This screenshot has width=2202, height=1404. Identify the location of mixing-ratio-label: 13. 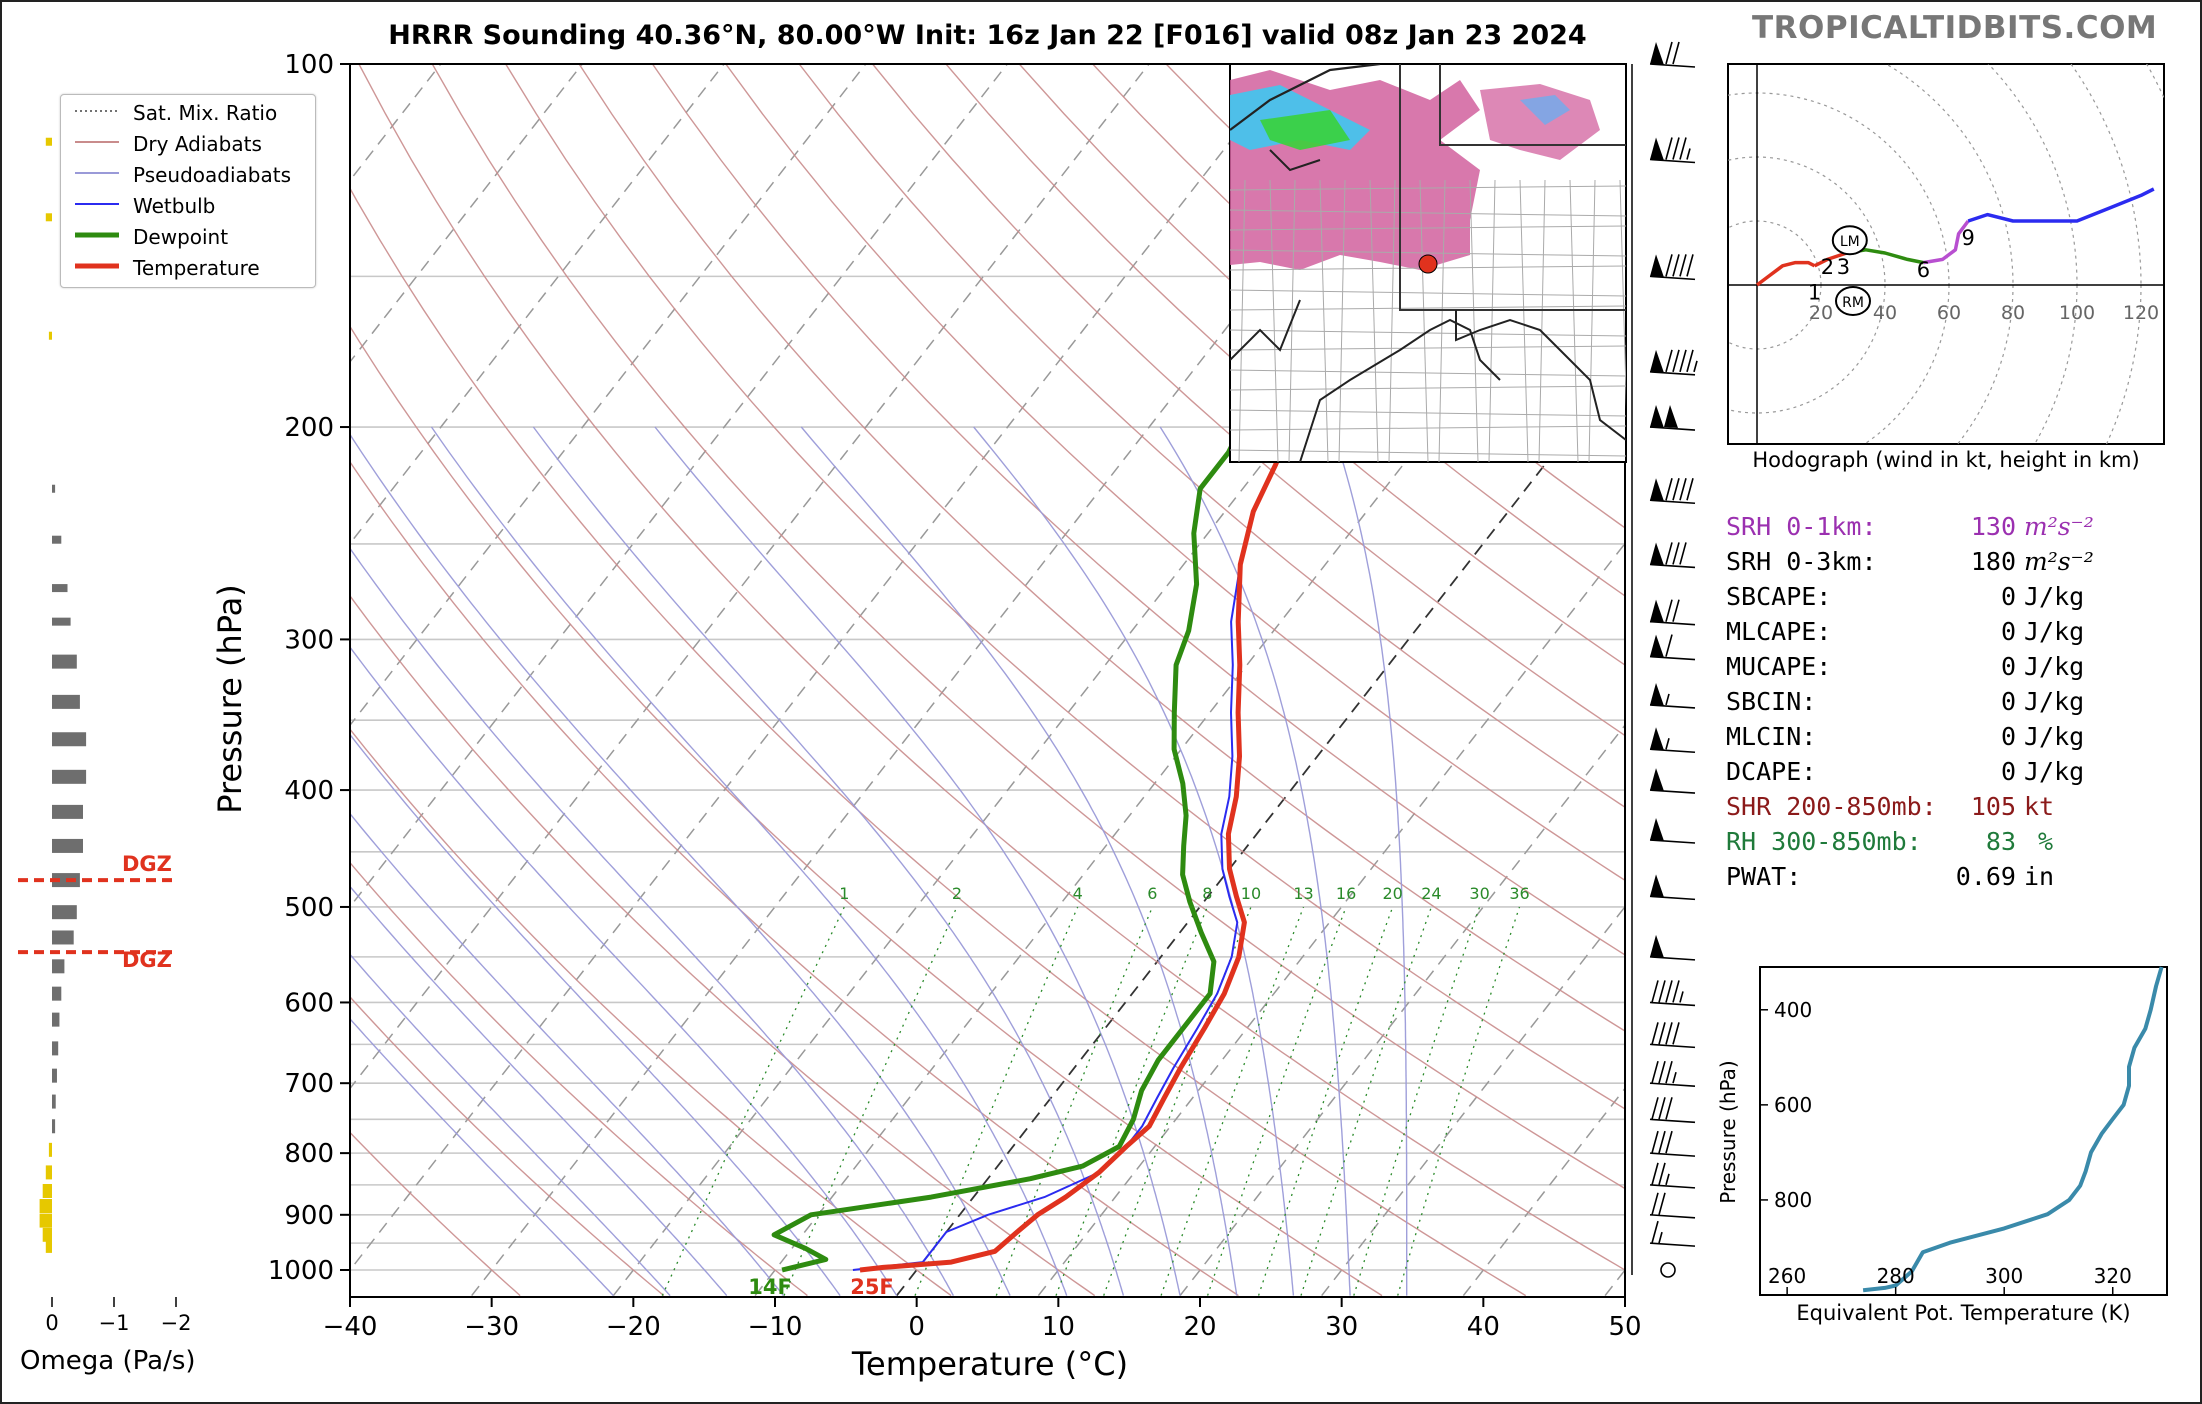
(1303, 893).